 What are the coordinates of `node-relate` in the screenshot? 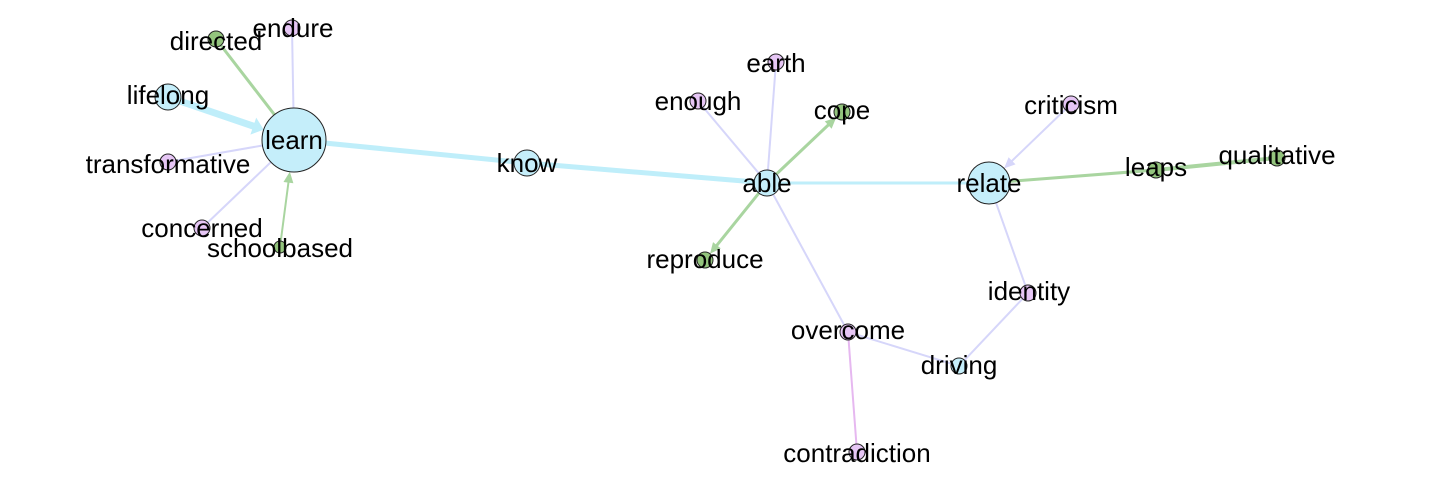 It's located at (989, 183).